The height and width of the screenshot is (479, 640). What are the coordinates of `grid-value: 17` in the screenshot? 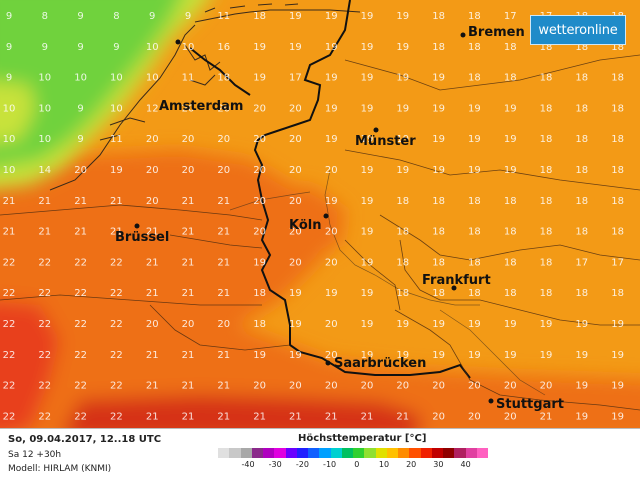 It's located at (617, 262).